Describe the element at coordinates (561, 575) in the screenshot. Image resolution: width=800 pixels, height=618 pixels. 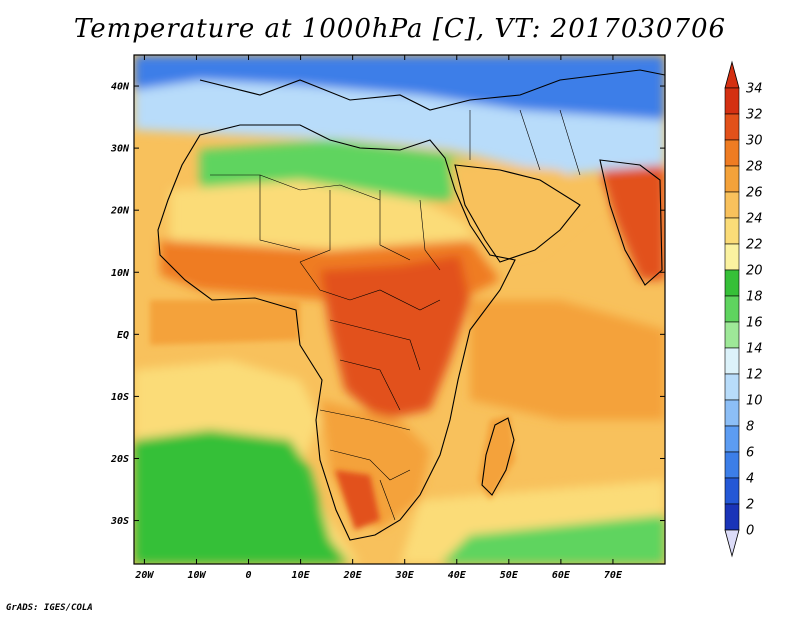
I see `lon-label: 60E` at that location.